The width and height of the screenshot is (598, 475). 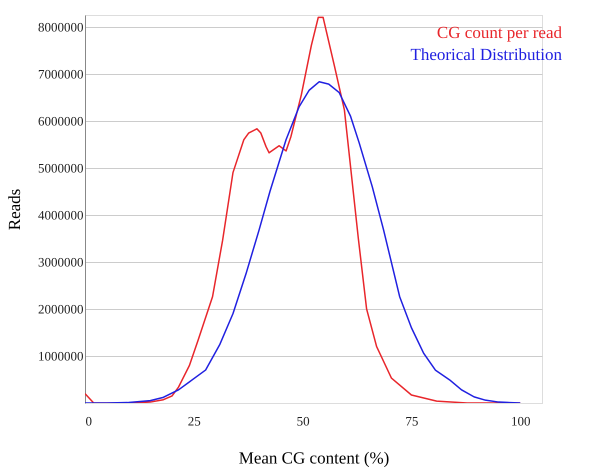 I want to click on x-tick-label: 25, so click(x=194, y=421).